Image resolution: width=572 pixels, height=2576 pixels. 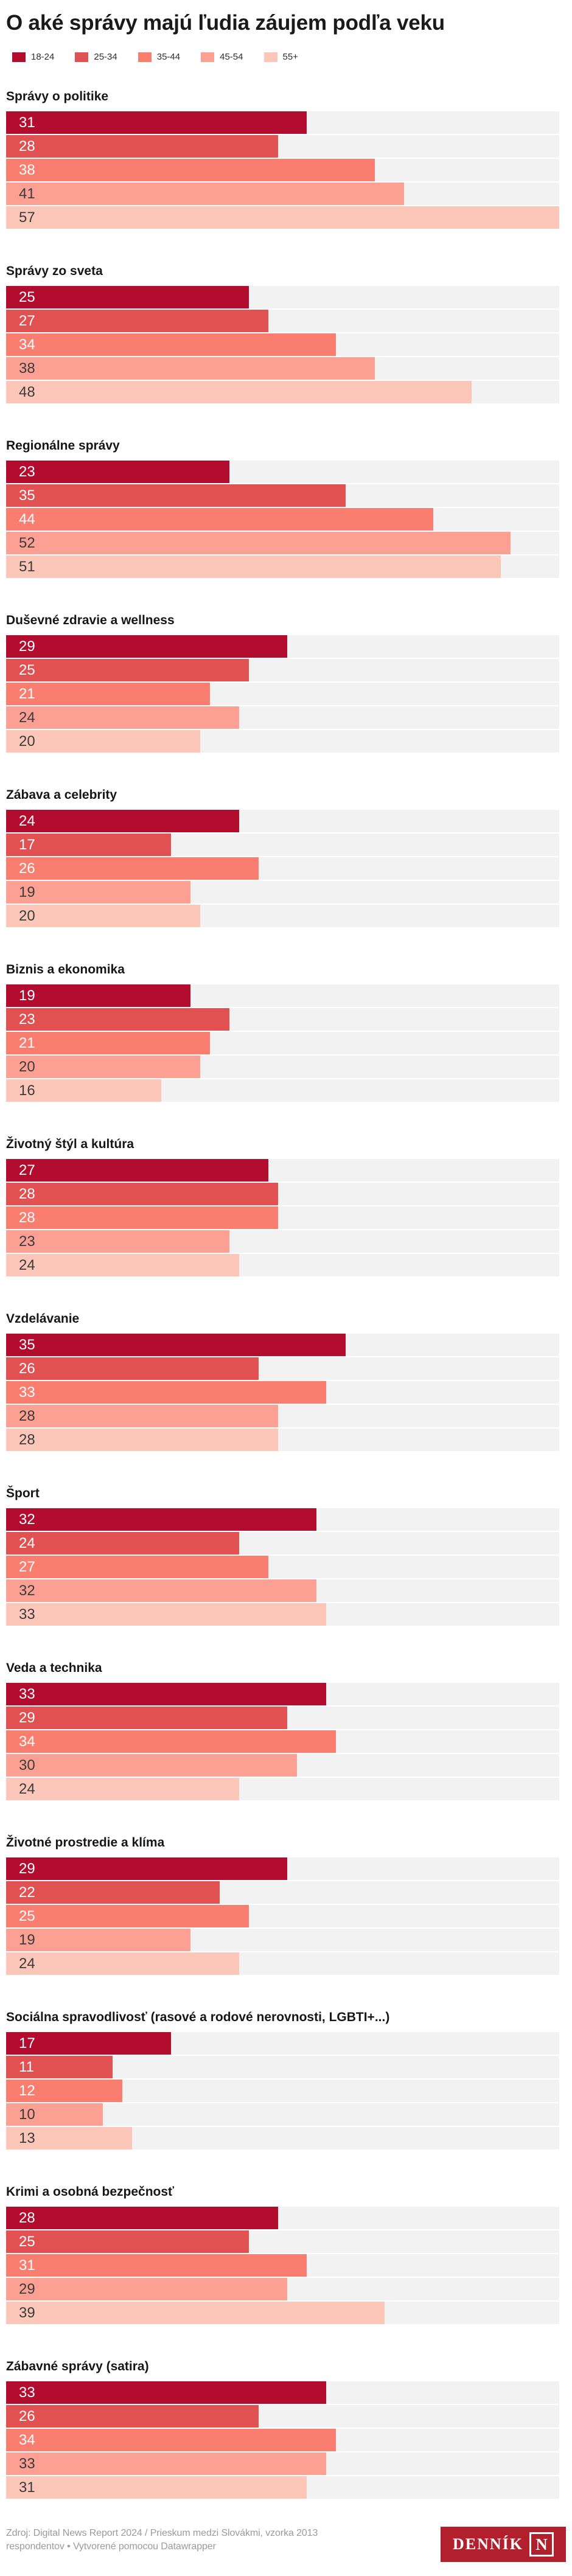 I want to click on category-rows: 28 25 31 29 39, so click(x=282, y=2266).